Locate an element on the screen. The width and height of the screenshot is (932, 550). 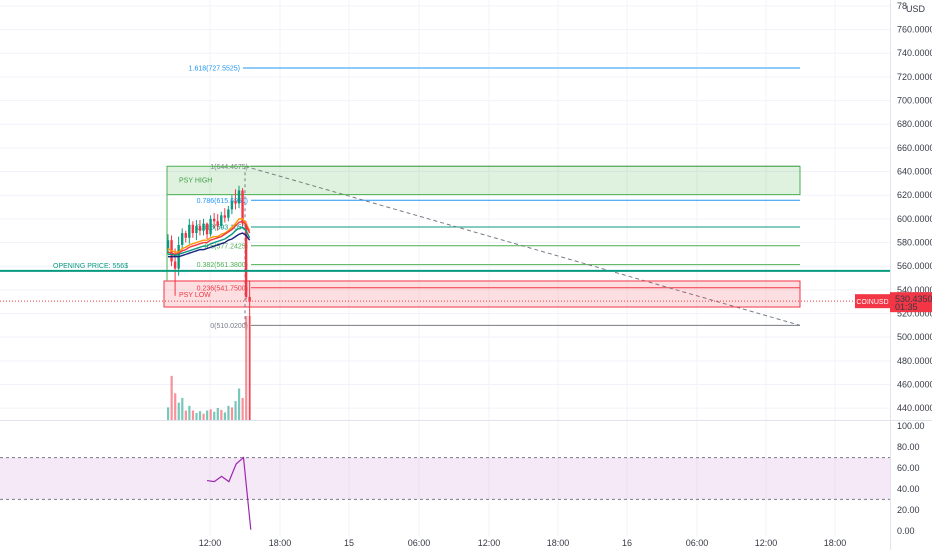
price-tick-label: 540.0000 is located at coordinates (914, 290).